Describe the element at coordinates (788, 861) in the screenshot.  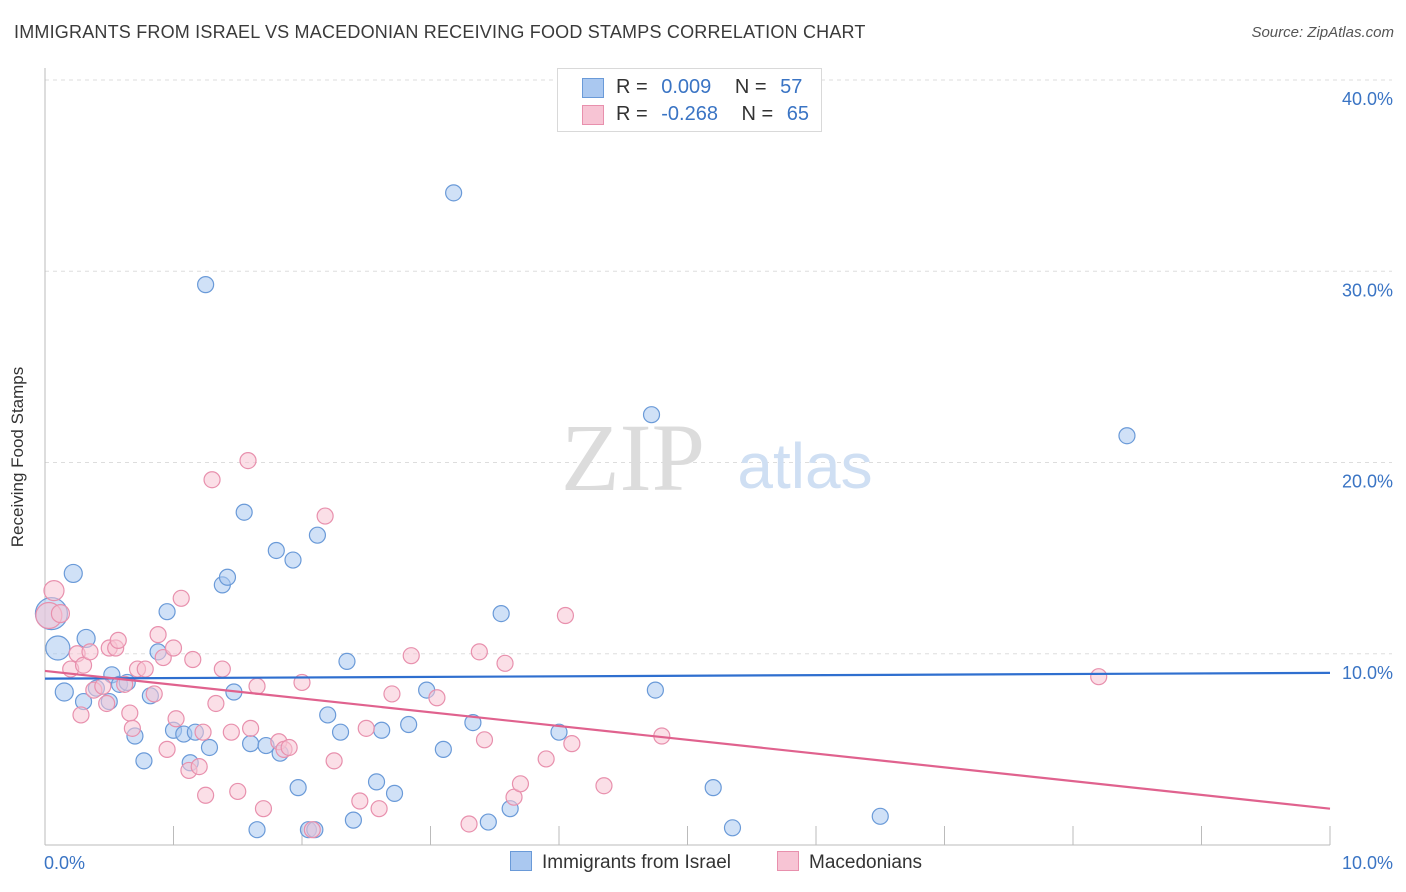
I see `bottom-legend-swatch-macedonians` at that location.